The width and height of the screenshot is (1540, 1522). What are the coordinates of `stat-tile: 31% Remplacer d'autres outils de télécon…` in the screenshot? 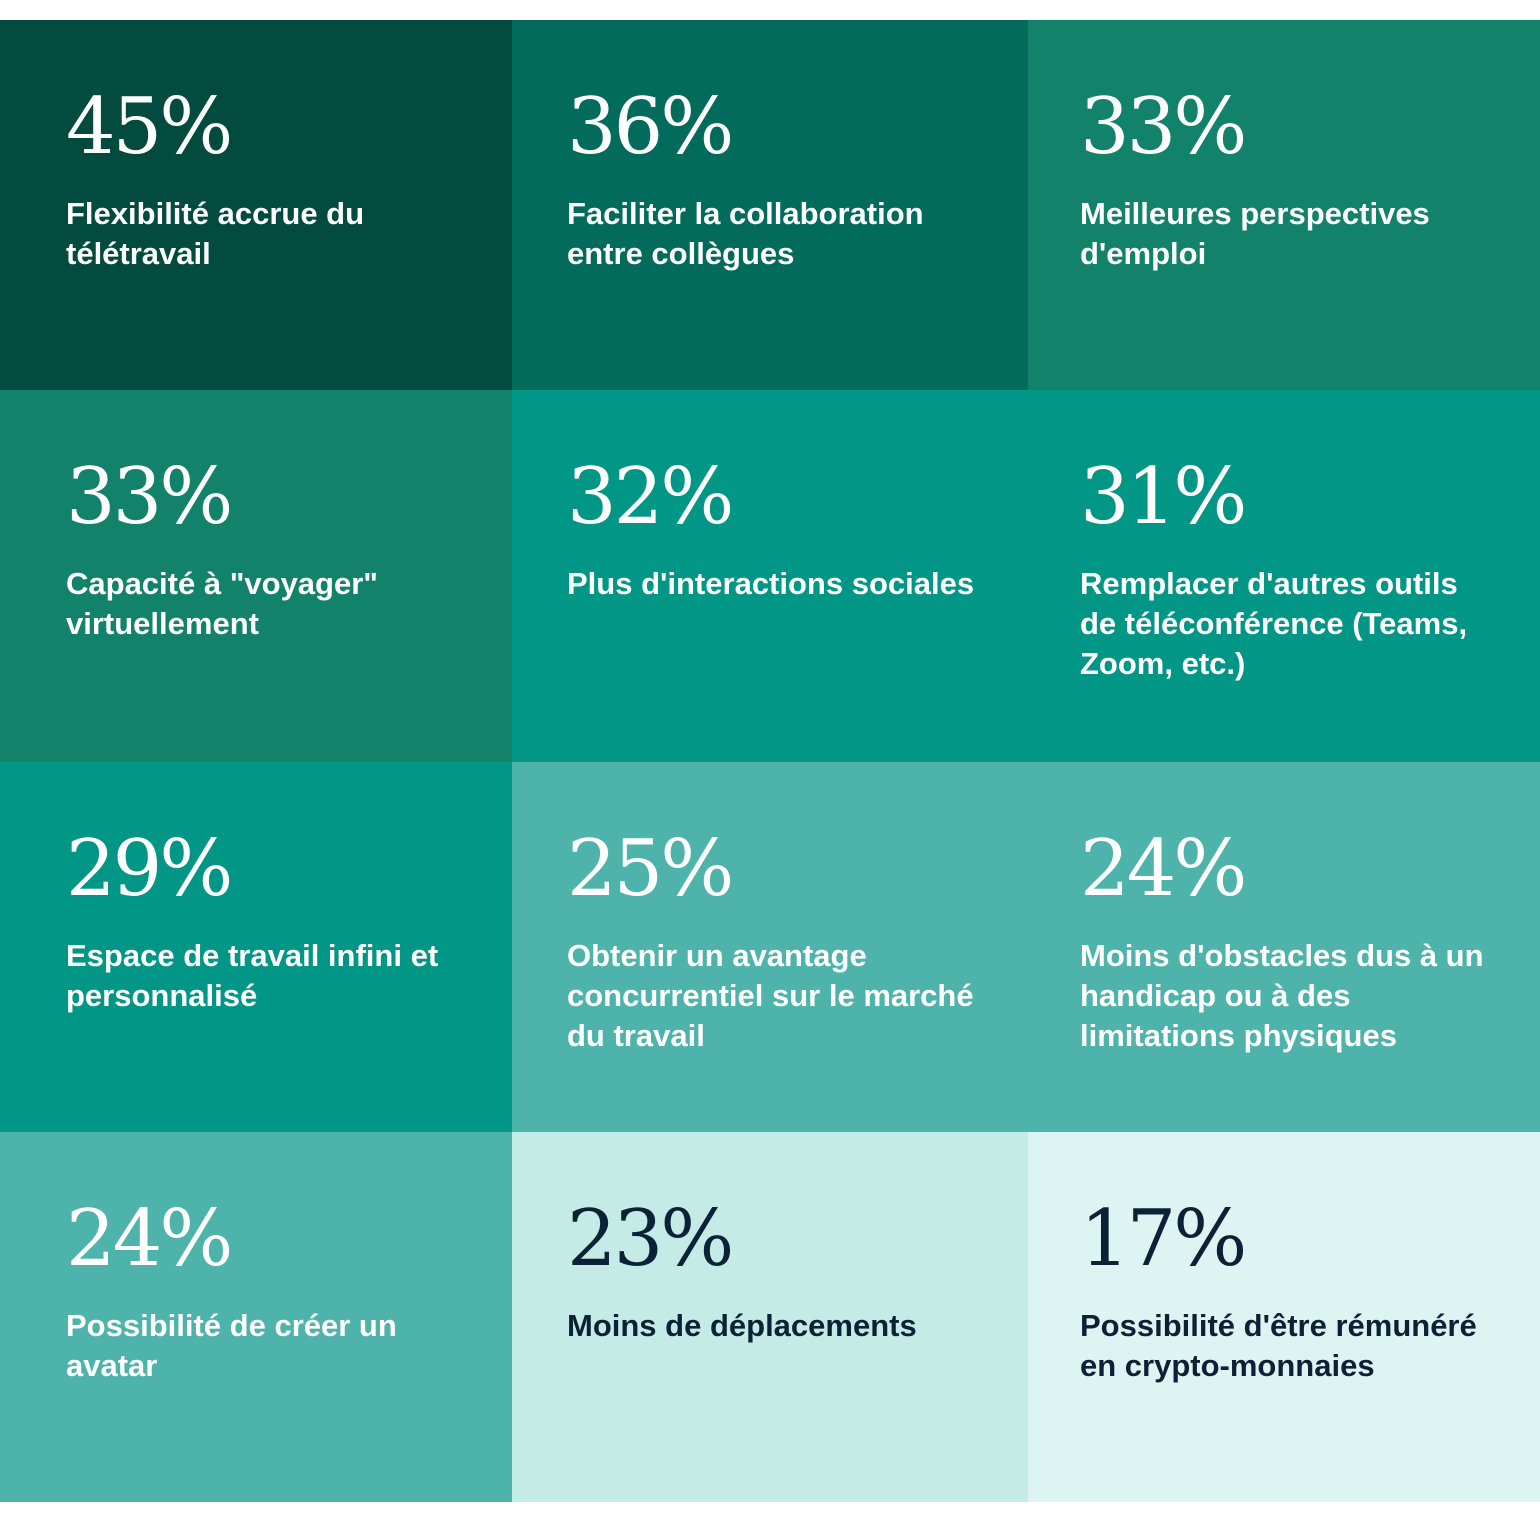 It's located at (1284, 576).